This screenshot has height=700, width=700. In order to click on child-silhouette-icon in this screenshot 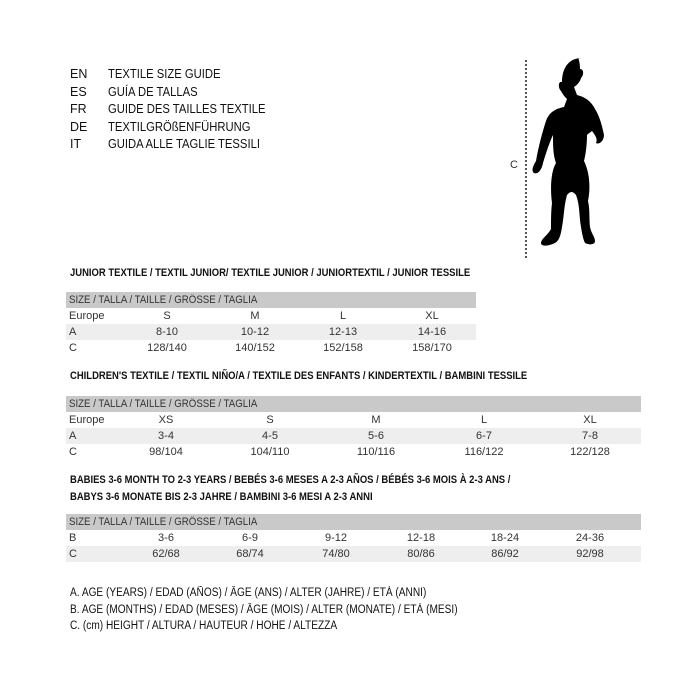, I will do `click(568, 152)`.